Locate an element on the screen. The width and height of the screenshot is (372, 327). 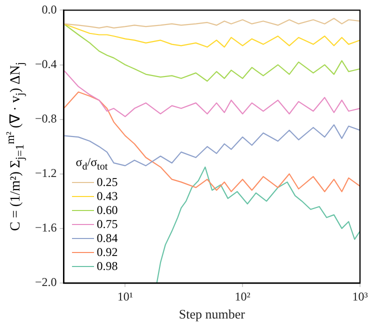
legend-title: σ$_{d}$/σ$_{tot}$ is located at coordinates (91, 164).